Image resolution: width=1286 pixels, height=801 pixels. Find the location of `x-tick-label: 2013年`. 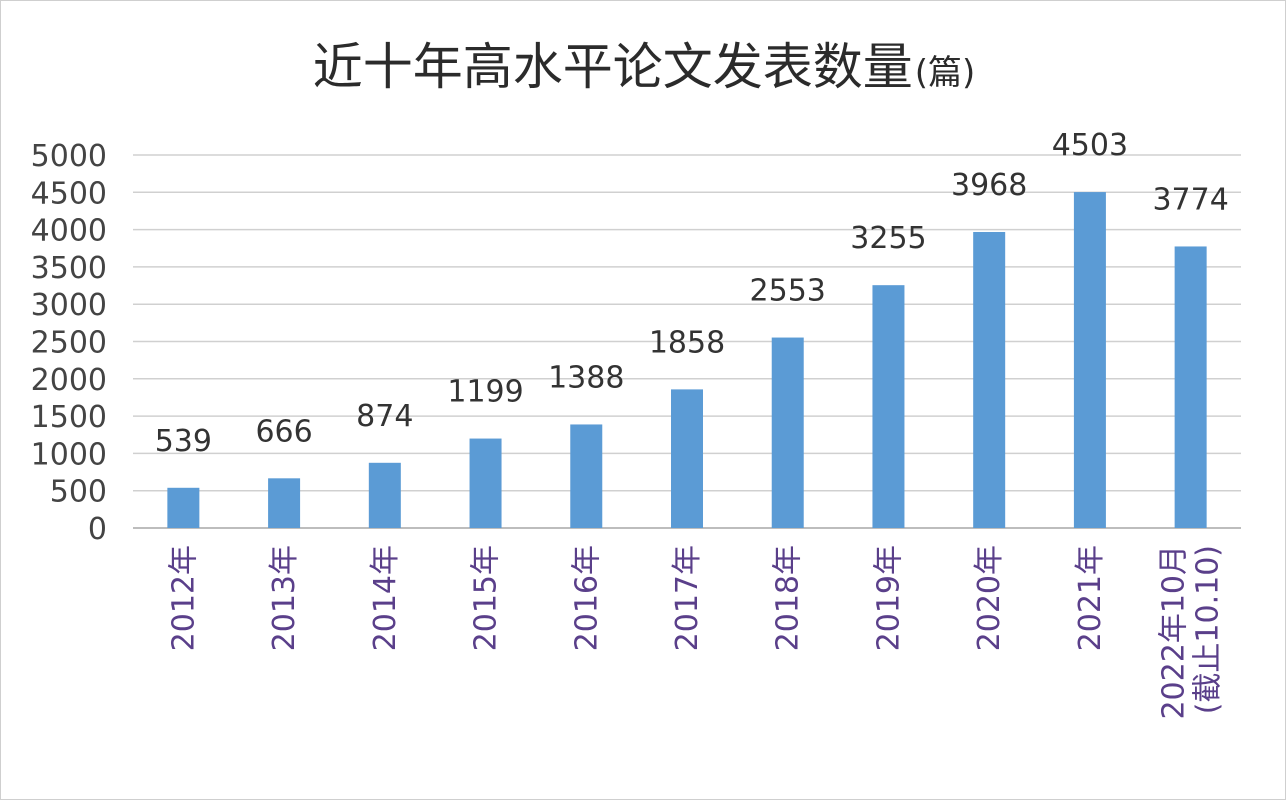

x-tick-label: 2013年 is located at coordinates (284, 598).